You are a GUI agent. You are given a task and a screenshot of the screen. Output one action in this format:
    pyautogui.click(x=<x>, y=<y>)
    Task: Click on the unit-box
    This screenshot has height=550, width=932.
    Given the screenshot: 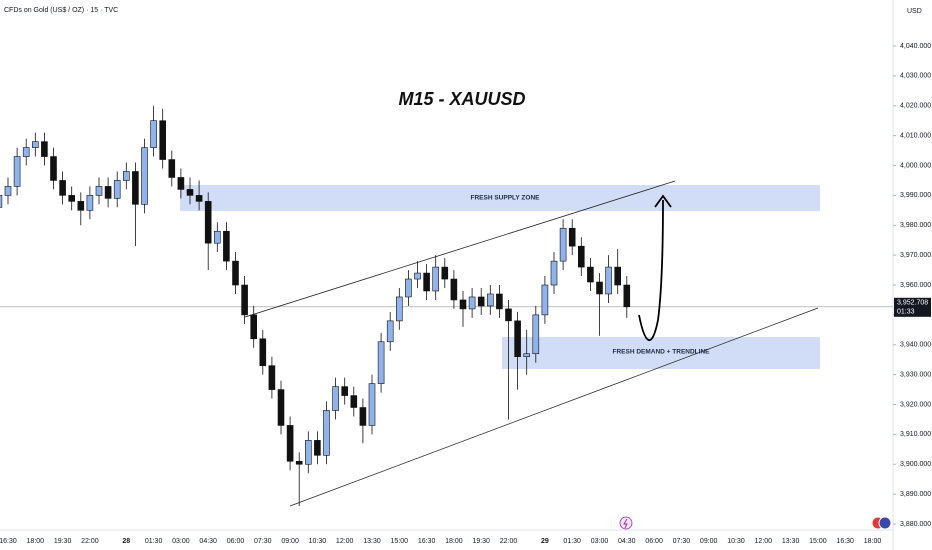 What is the action you would take?
    pyautogui.click(x=913, y=11)
    